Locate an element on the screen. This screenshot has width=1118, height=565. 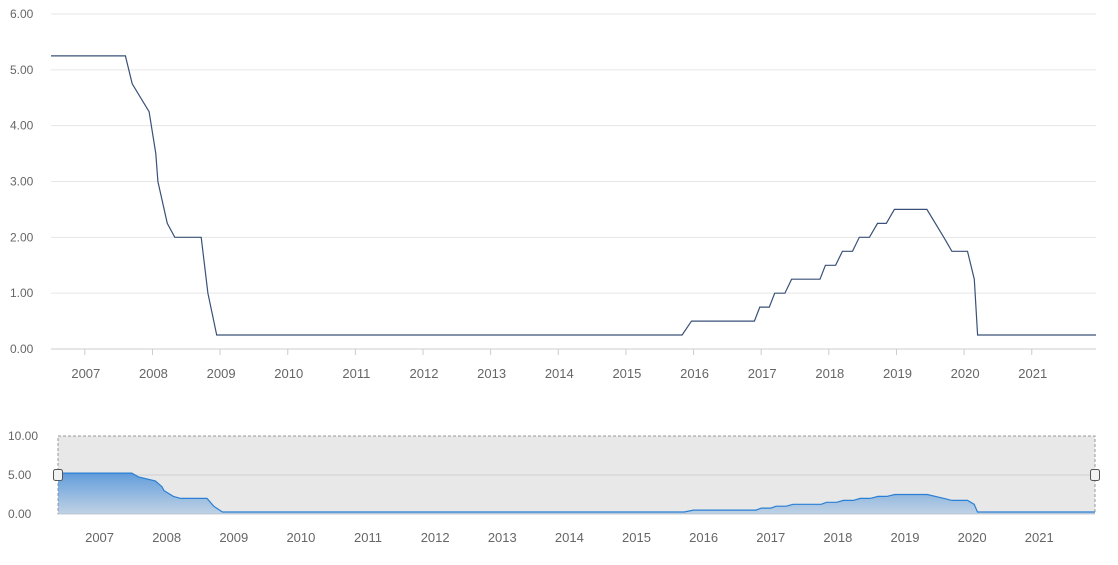
main-y-axis-ticks: 0.00 1.00 2.00 3.00 4.00 5.00 6.00 is located at coordinates (22, 181).